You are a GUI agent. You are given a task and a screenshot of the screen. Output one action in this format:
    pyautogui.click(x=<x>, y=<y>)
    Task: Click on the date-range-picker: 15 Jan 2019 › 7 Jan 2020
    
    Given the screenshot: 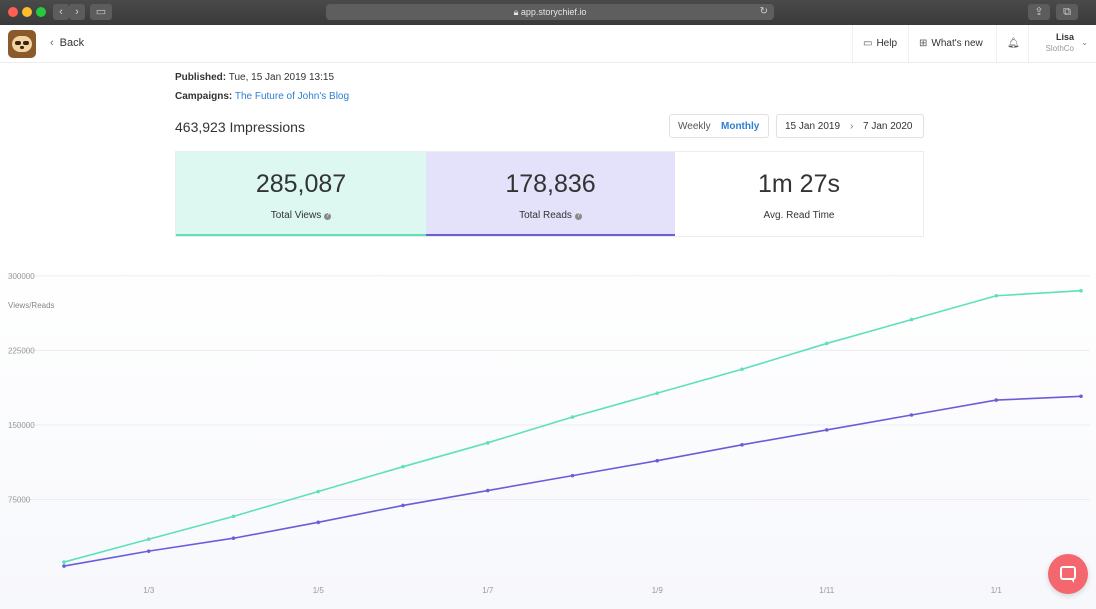 What is the action you would take?
    pyautogui.click(x=850, y=126)
    